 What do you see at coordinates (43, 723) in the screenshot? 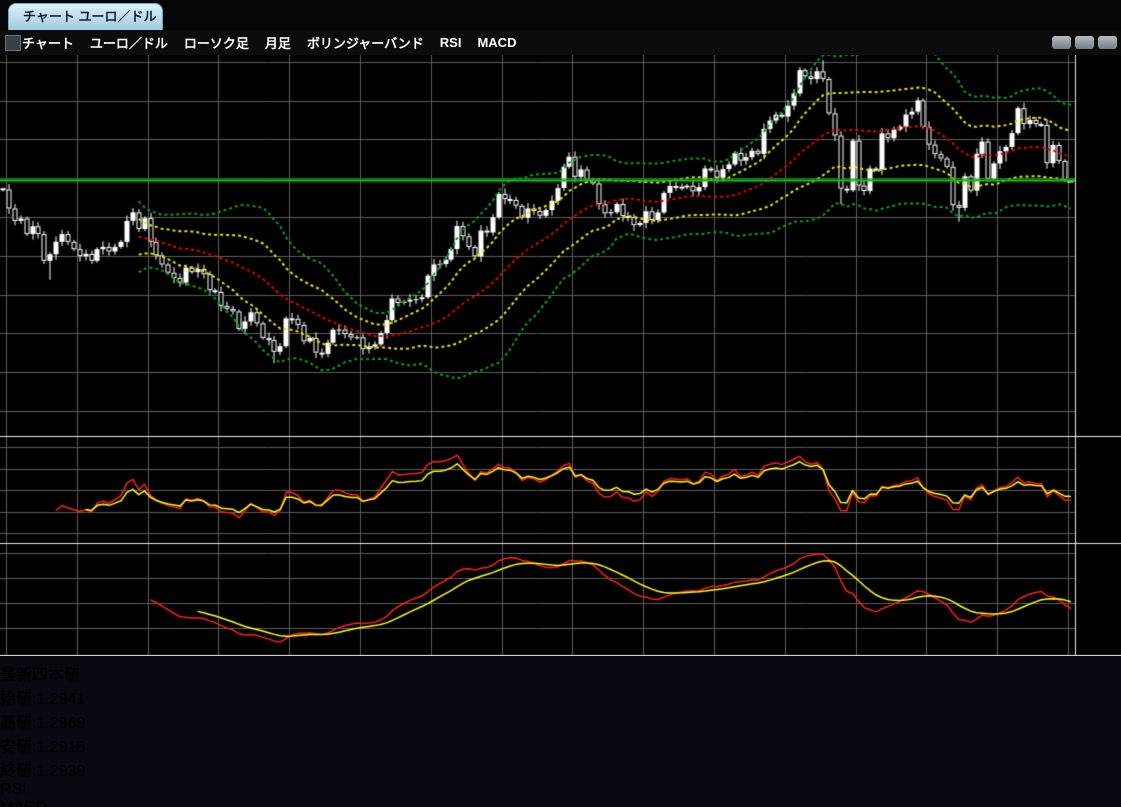
I see `quote-high: 高値:1.2969` at bounding box center [43, 723].